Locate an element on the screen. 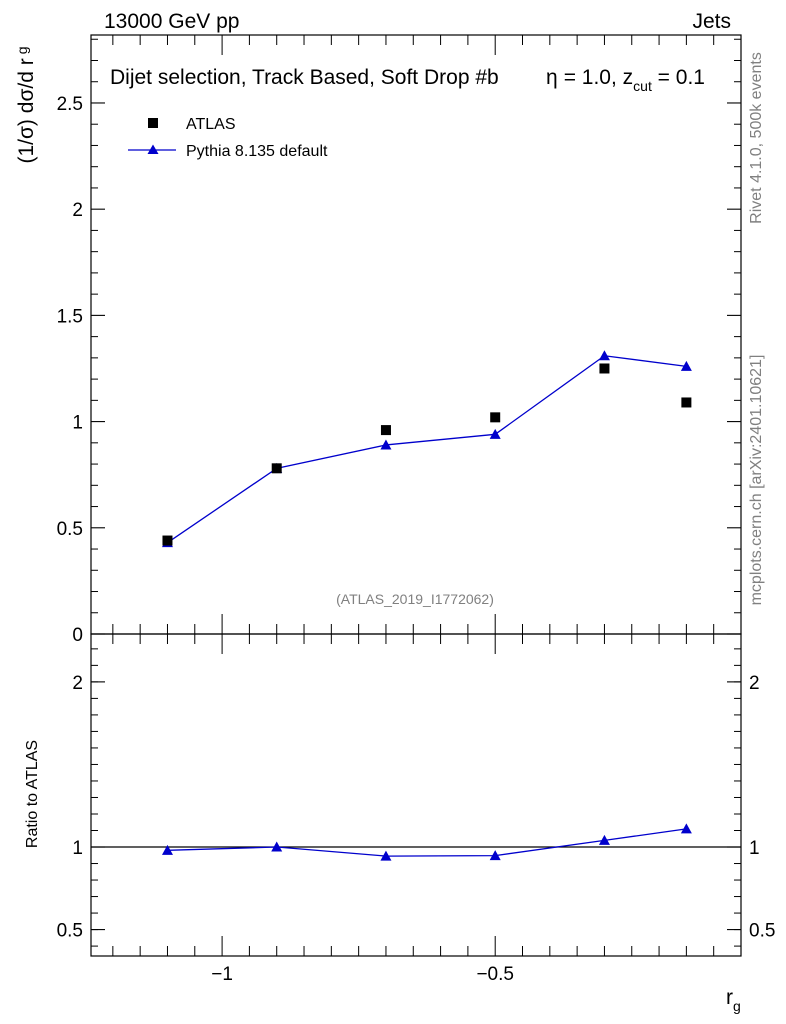  header-energy: 13000 GeV pp is located at coordinates (171, 21).